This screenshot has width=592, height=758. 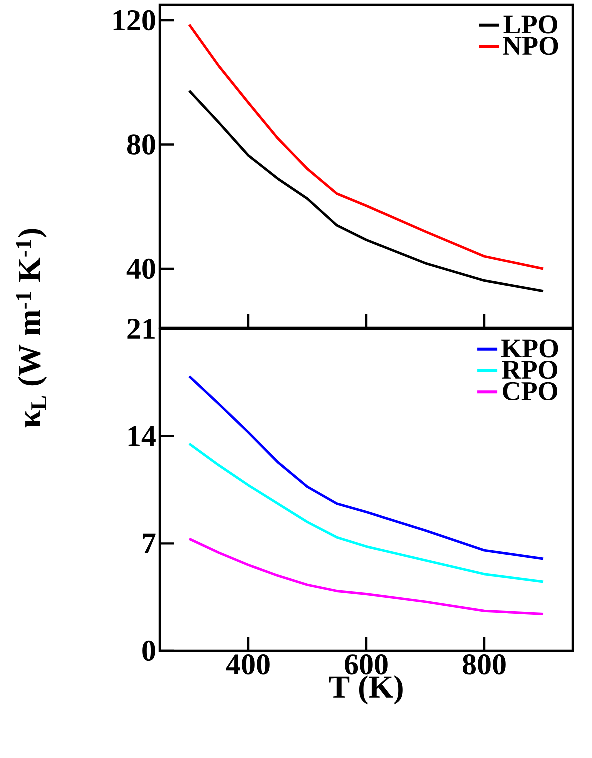 What do you see at coordinates (530, 370) in the screenshot?
I see `legend-label: RPO` at bounding box center [530, 370].